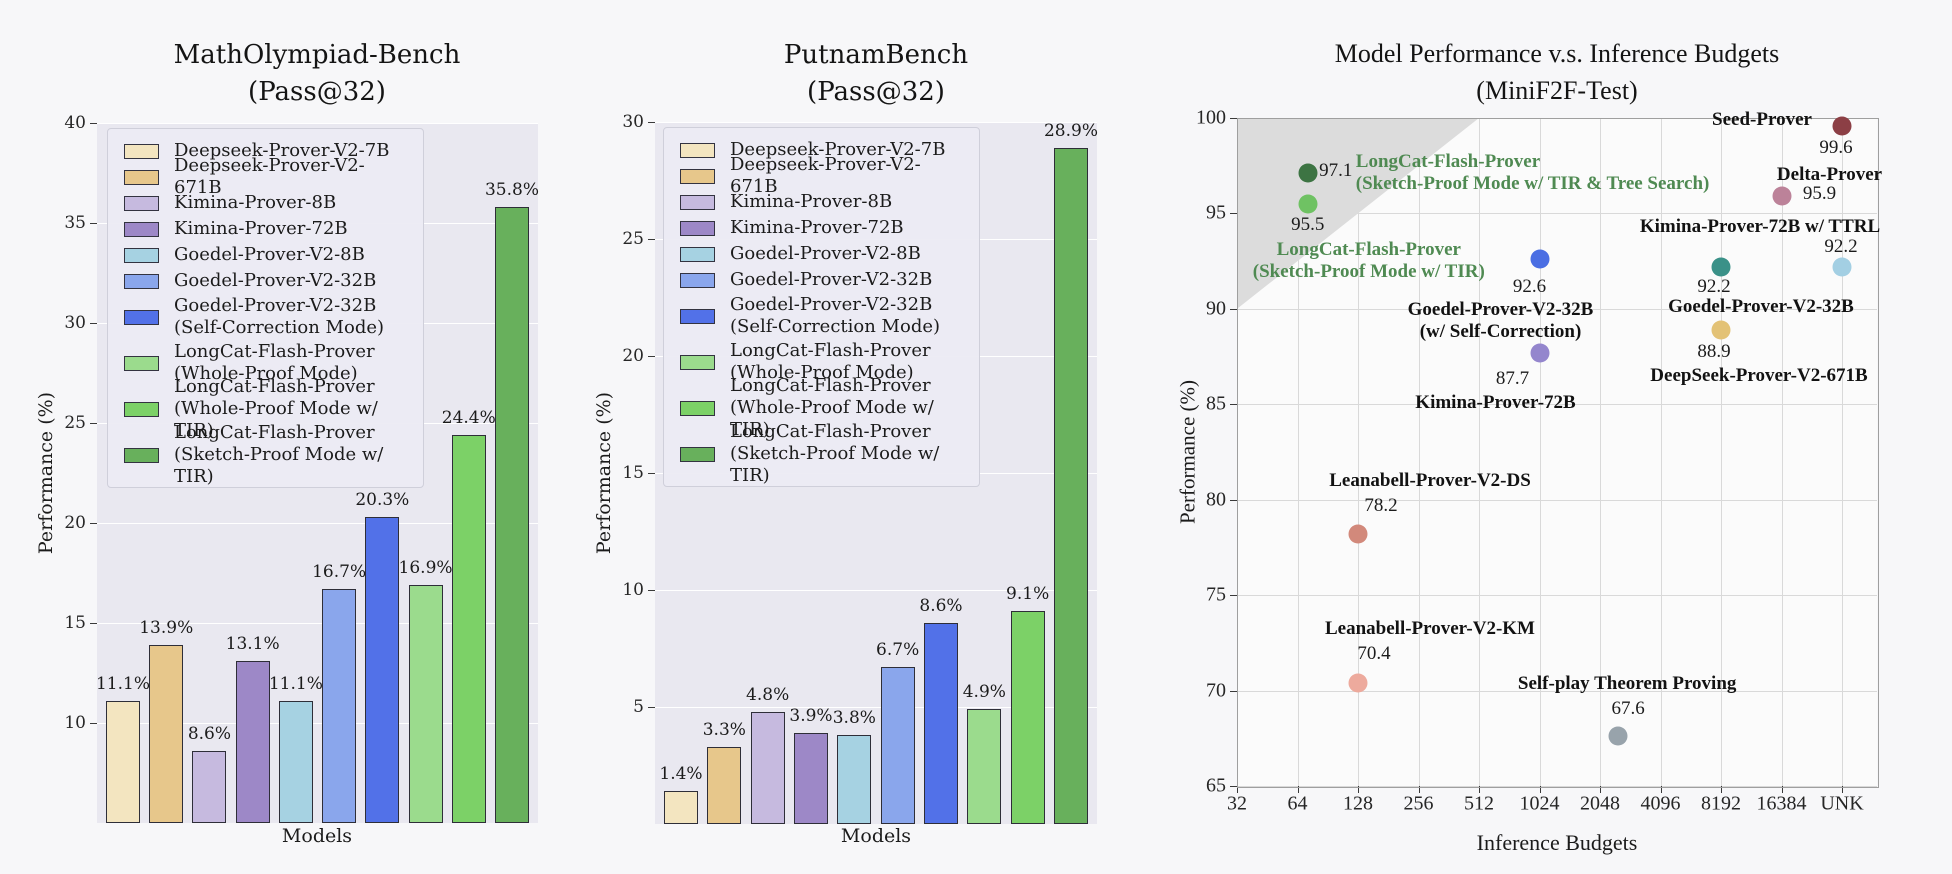 The width and height of the screenshot is (1952, 874). I want to click on shaded-region, so click(1358, 213).